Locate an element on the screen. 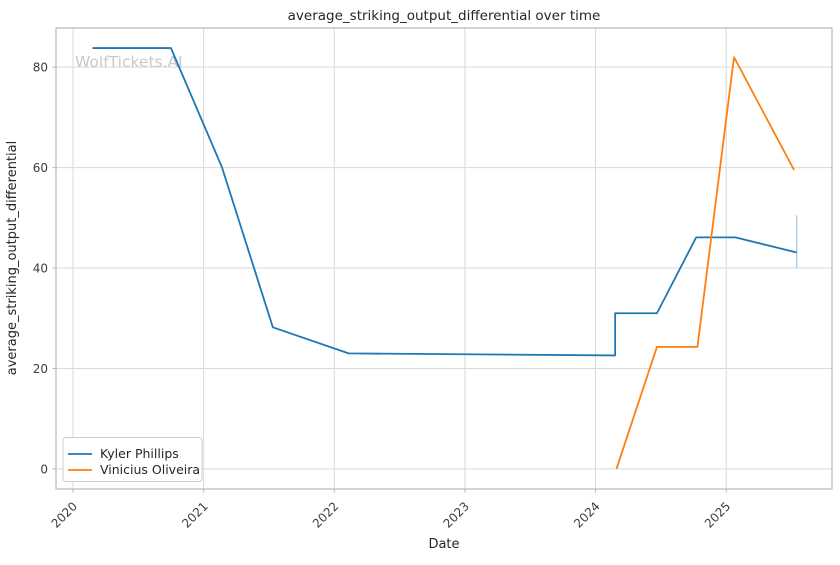 This screenshot has width=840, height=565. x-tick-label: 2024 is located at coordinates (586, 514).